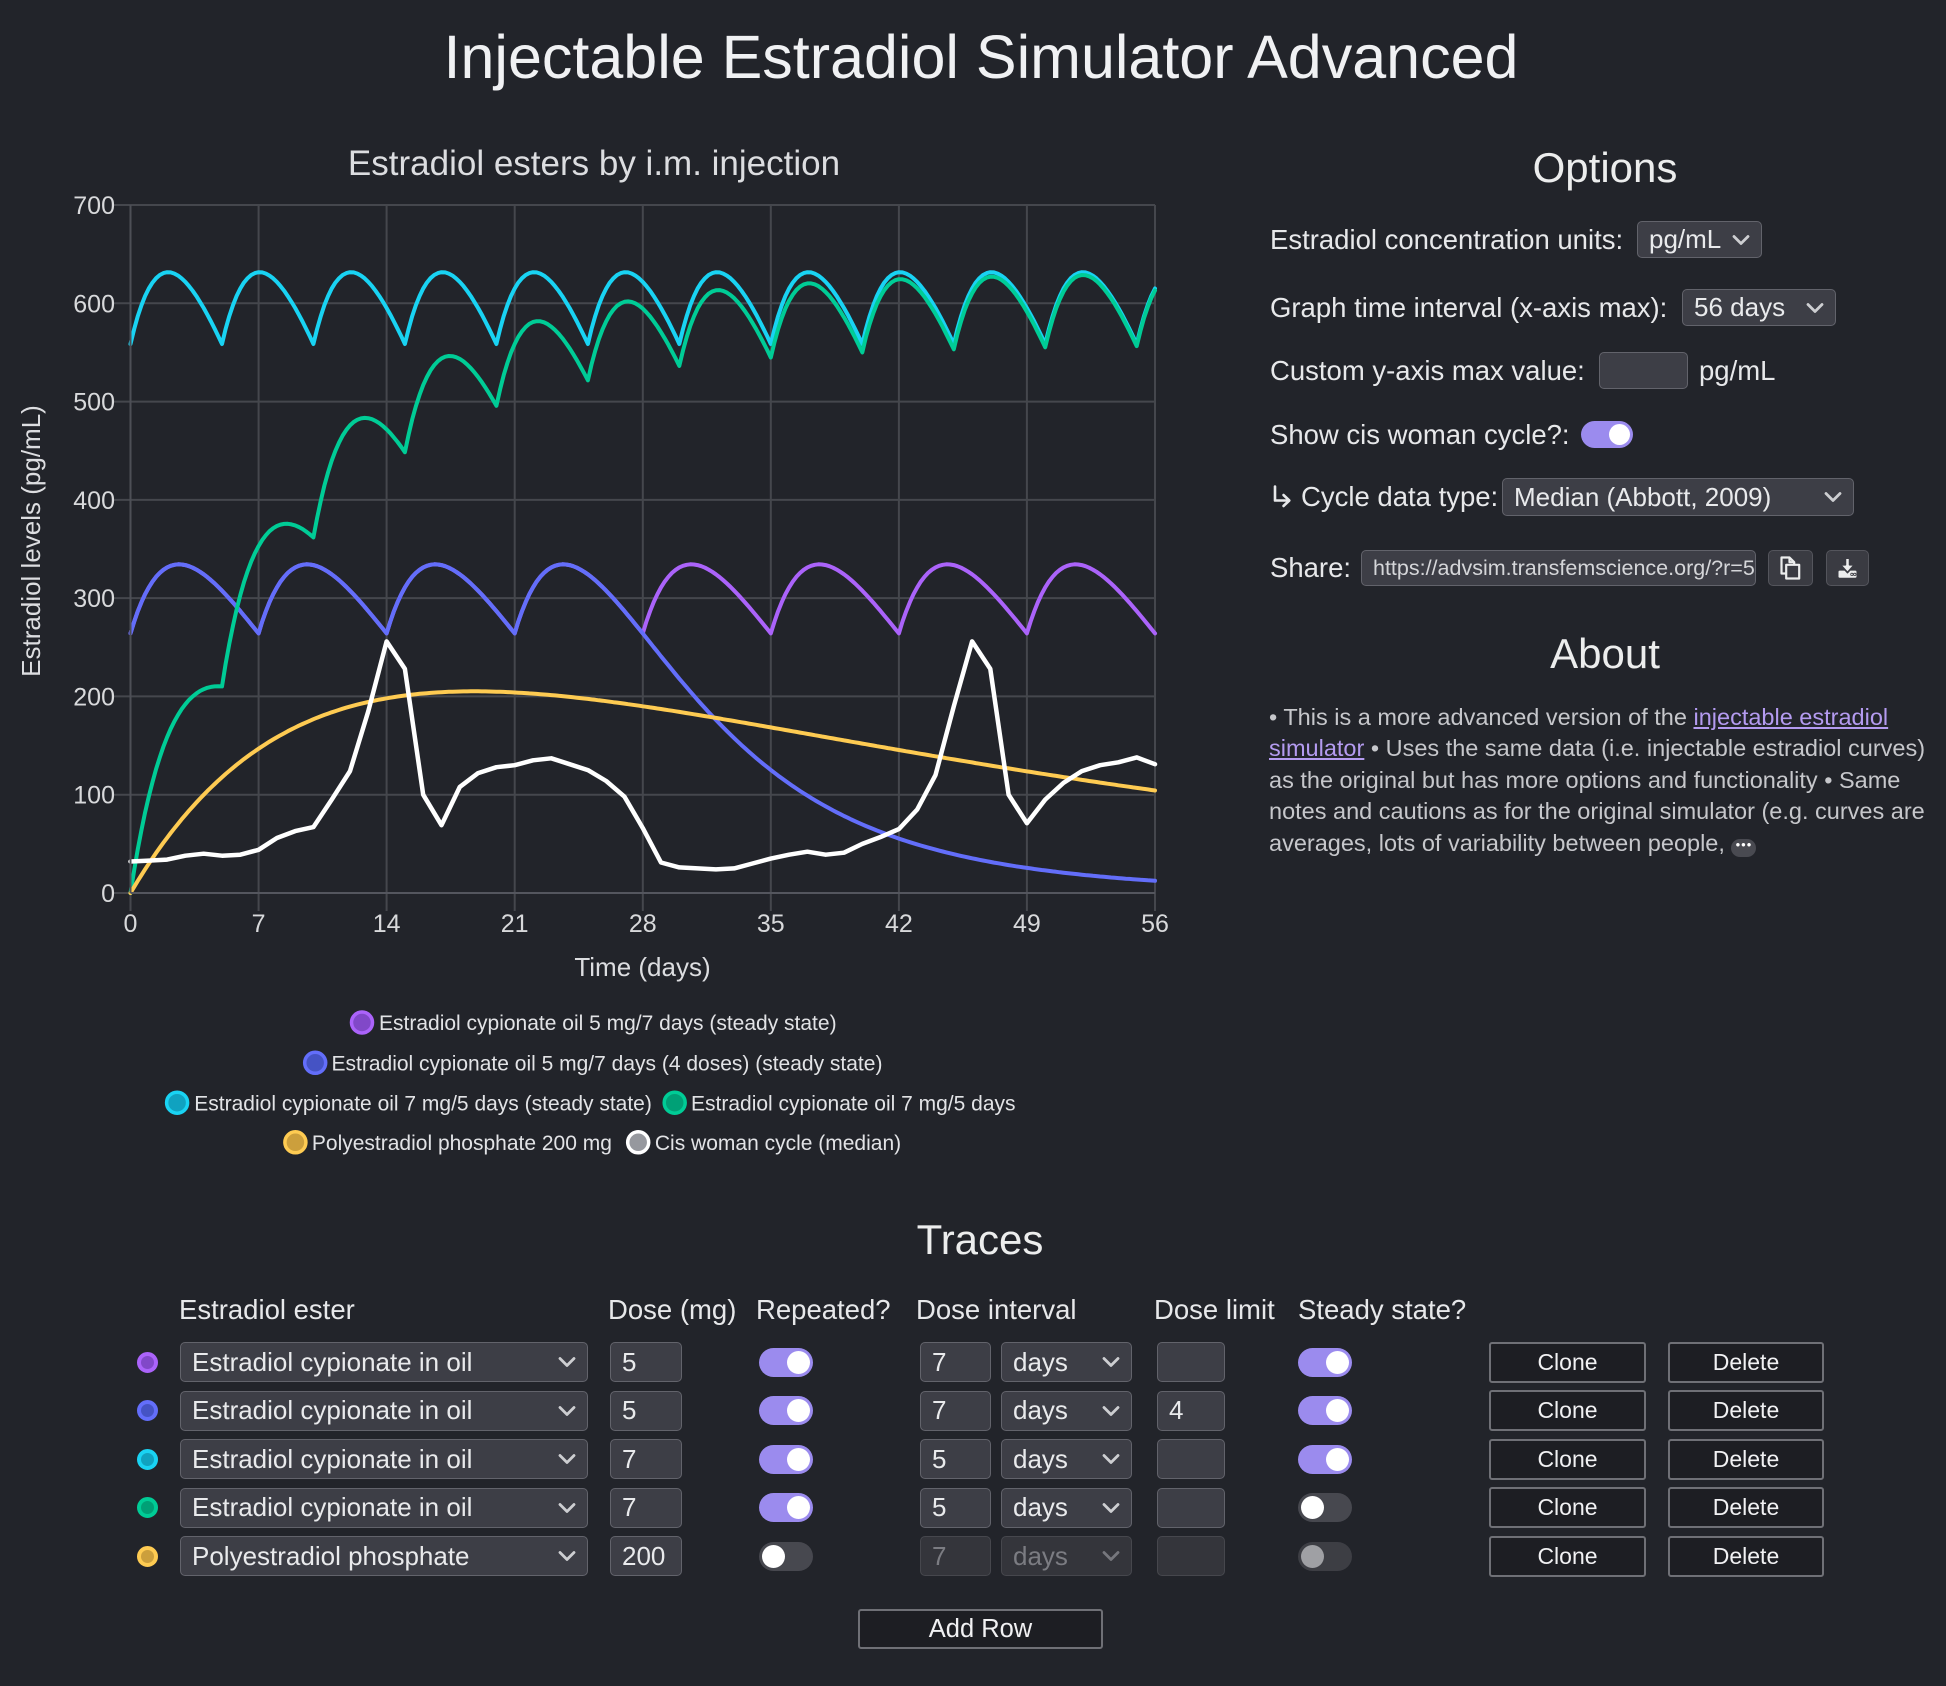  I want to click on svg-text: 42, so click(899, 924).